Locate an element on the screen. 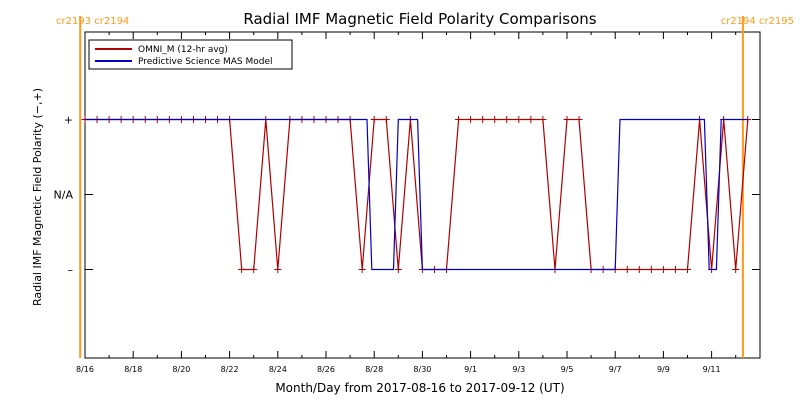  x-tick-label: 8/28 is located at coordinates (374, 369).